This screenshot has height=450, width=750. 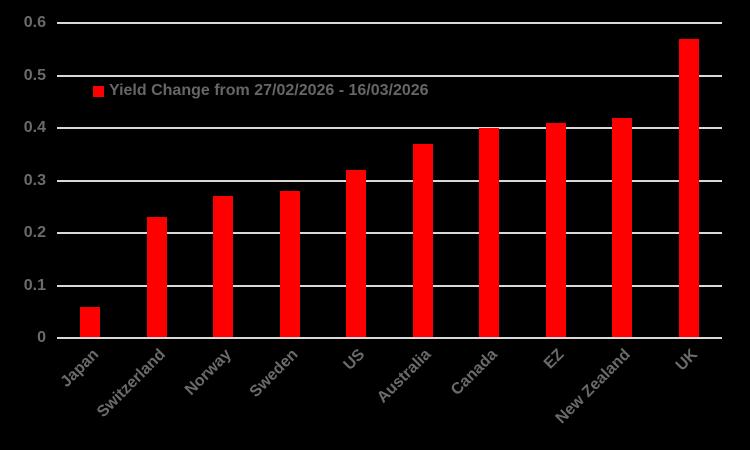 What do you see at coordinates (686, 360) in the screenshot?
I see `x-tick-label: UK` at bounding box center [686, 360].